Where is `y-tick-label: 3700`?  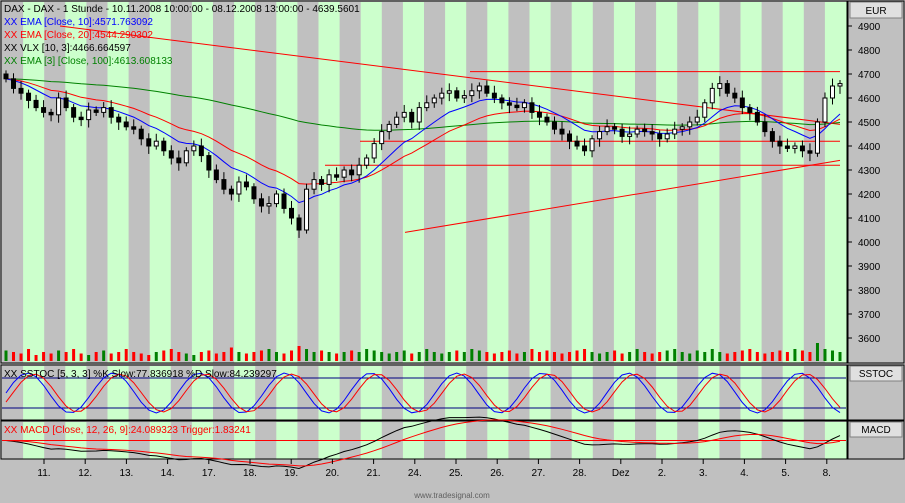 y-tick-label: 3700 is located at coordinates (869, 315).